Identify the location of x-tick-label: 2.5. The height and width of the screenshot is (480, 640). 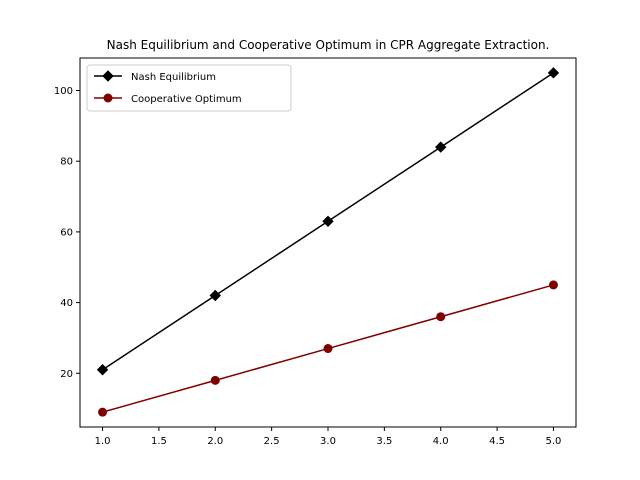
(272, 441).